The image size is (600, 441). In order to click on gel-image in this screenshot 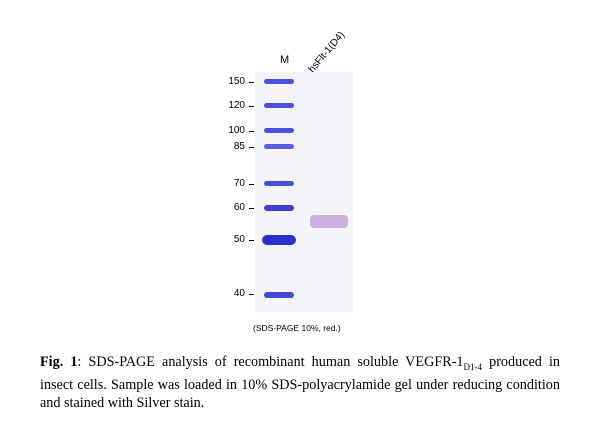, I will do `click(304, 192)`.